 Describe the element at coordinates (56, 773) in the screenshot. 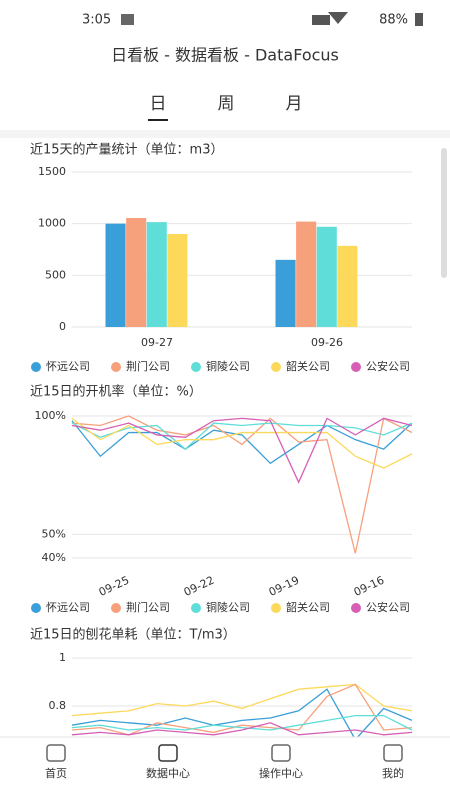

I see `nav-label: 首页` at that location.